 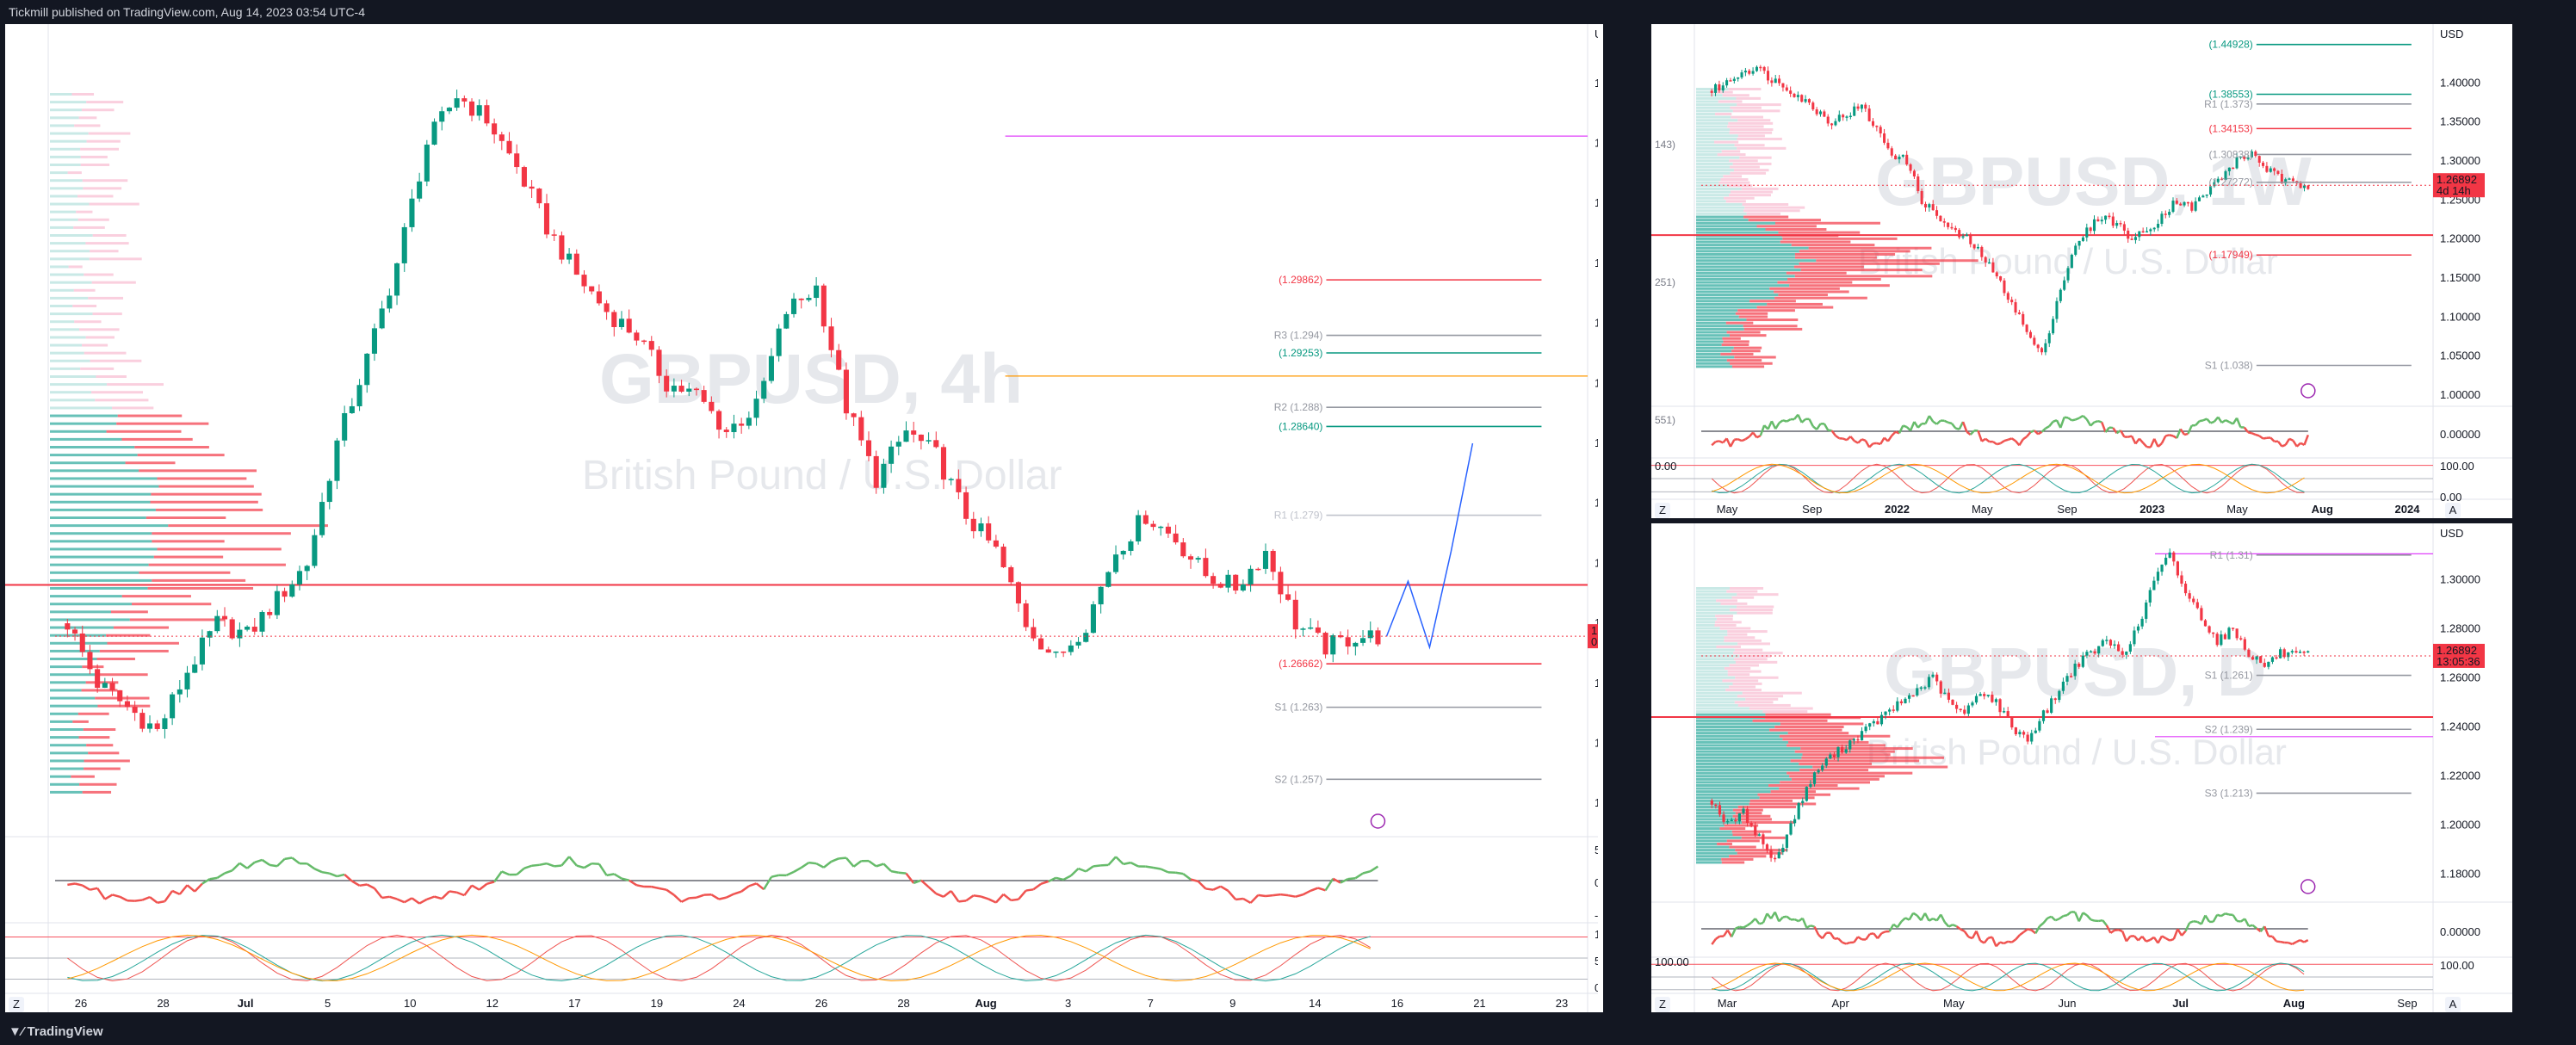 I want to click on level-label: S1 (1.038), so click(x=2229, y=365).